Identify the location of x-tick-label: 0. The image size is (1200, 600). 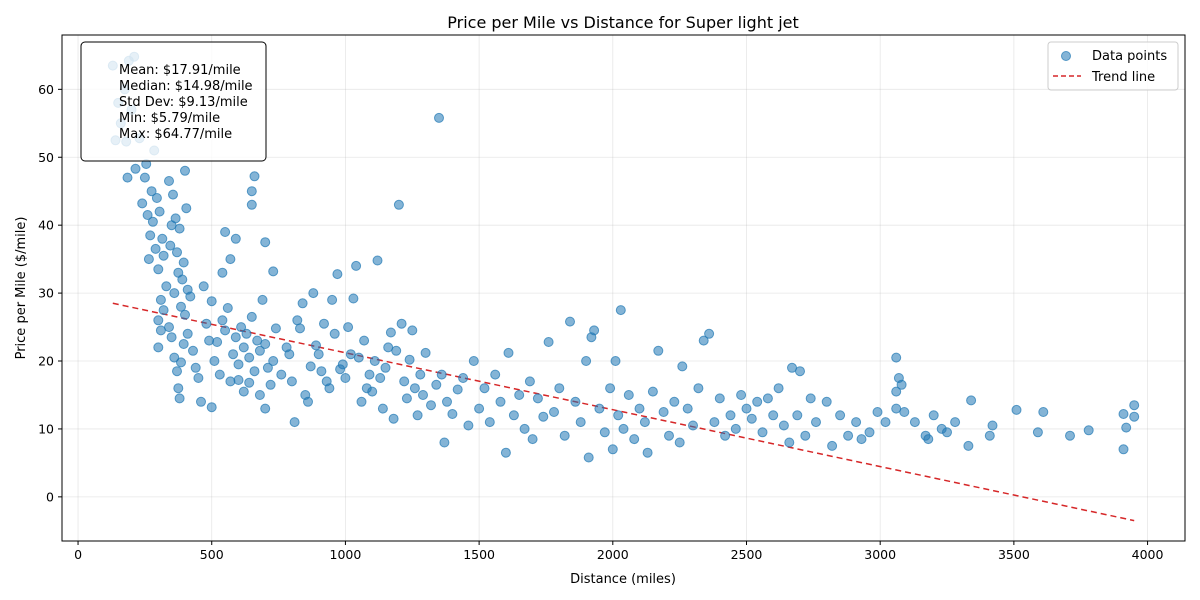
(78, 554).